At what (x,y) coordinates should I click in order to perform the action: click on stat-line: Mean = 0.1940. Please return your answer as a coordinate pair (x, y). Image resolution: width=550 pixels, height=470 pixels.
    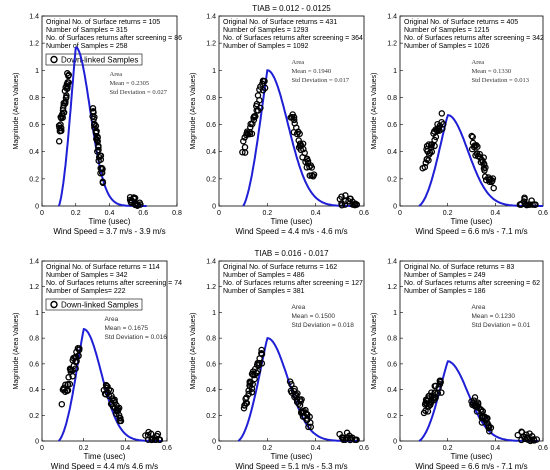
    Looking at the image, I should click on (312, 71).